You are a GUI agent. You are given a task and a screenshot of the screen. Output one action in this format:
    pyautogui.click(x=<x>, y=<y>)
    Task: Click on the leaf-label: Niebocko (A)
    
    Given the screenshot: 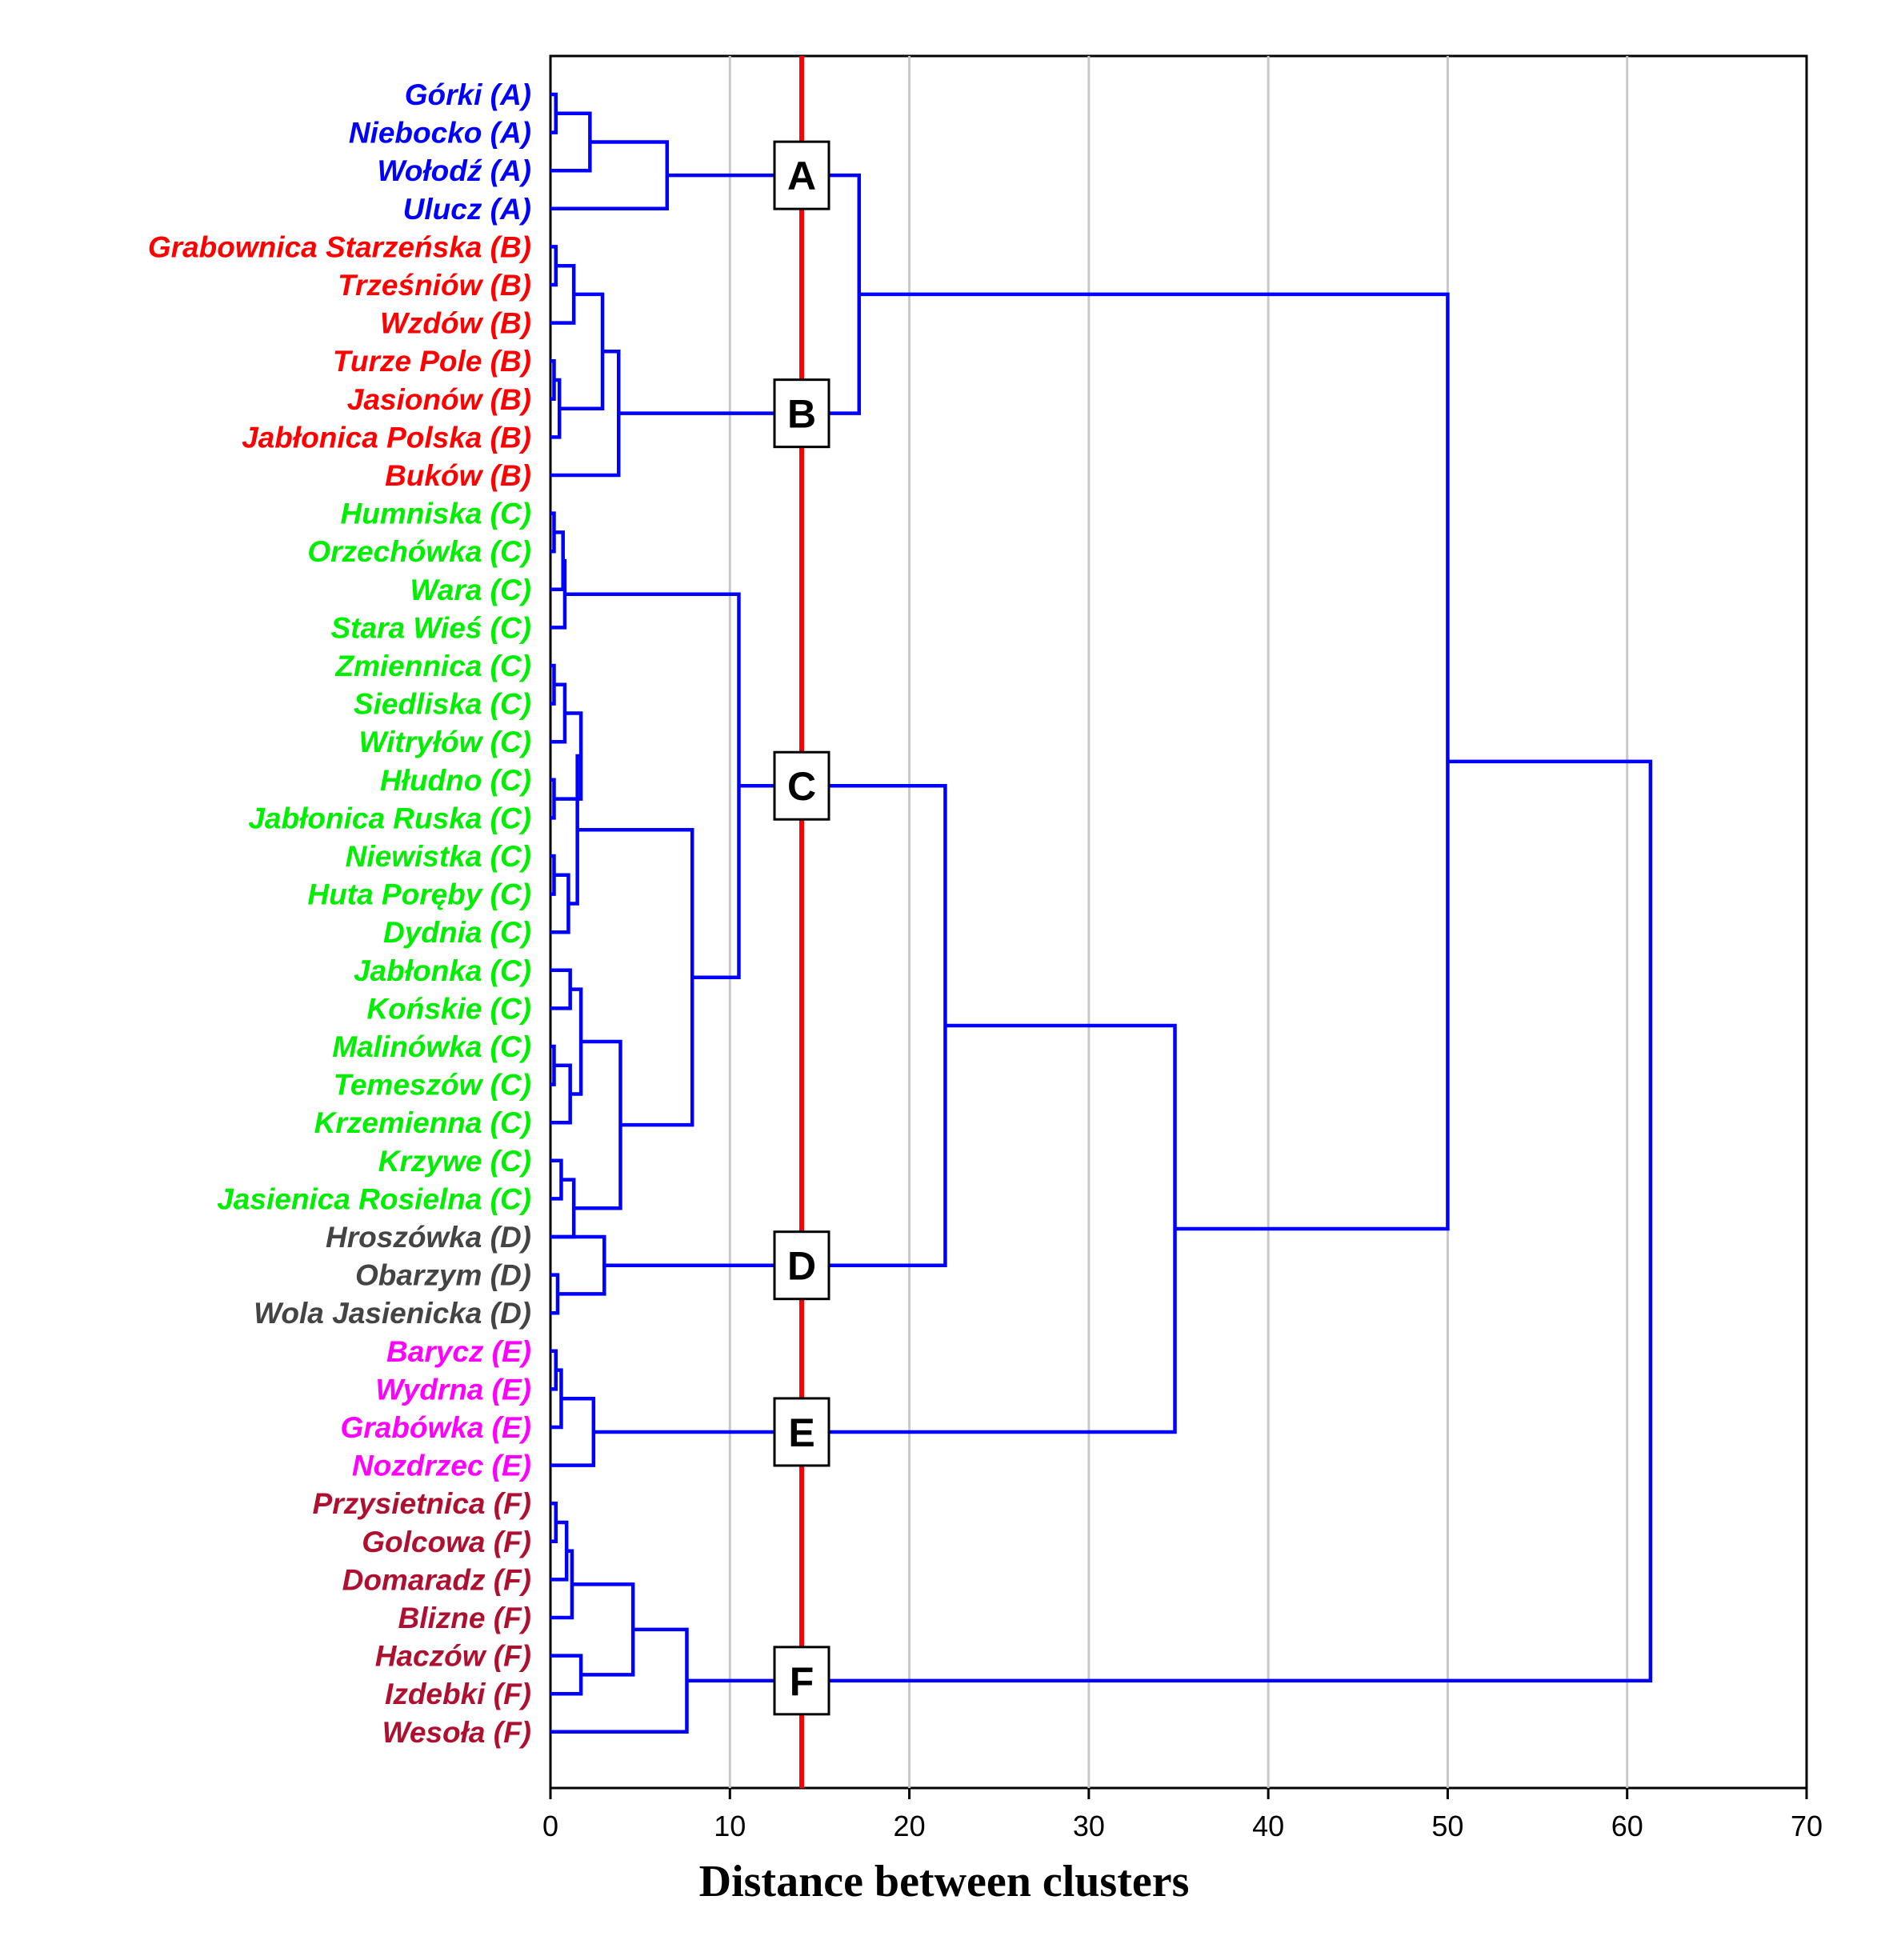 What is the action you would take?
    pyautogui.click(x=440, y=133)
    